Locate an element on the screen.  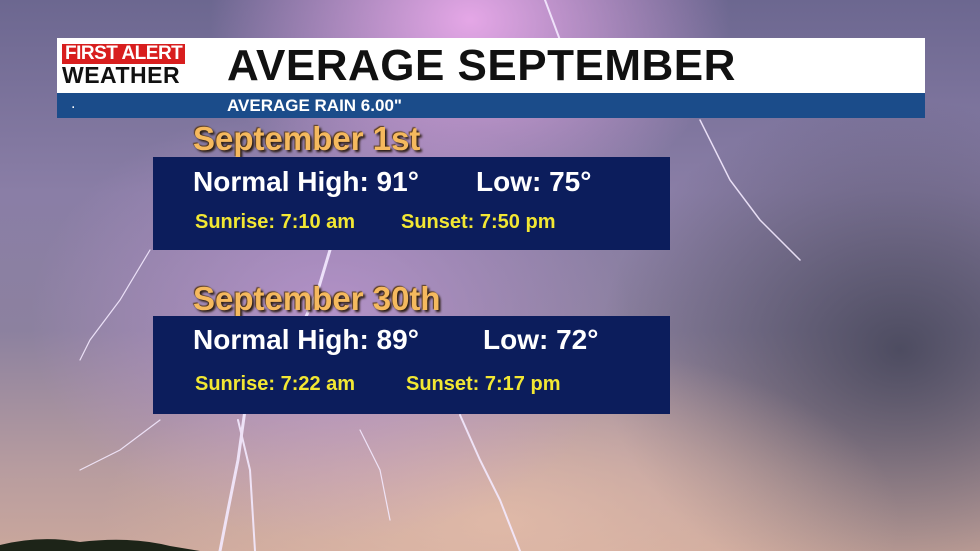
first-alert-weather-logo: FIRST ALERT WEATHER is located at coordinates (132, 66).